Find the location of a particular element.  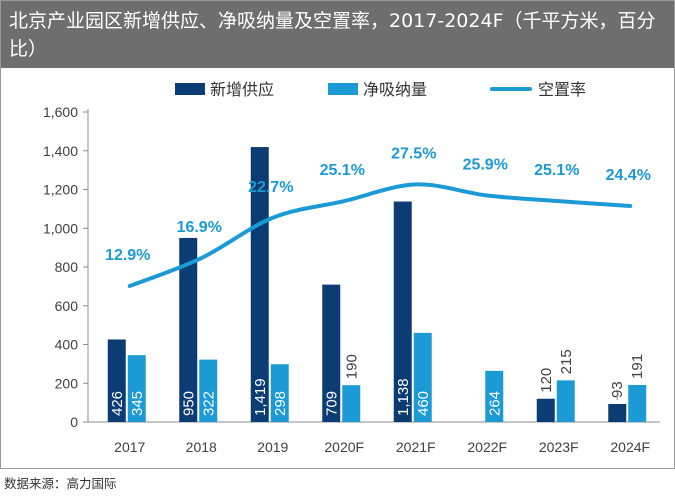

absorption-value-label: 322 is located at coordinates (208, 403).